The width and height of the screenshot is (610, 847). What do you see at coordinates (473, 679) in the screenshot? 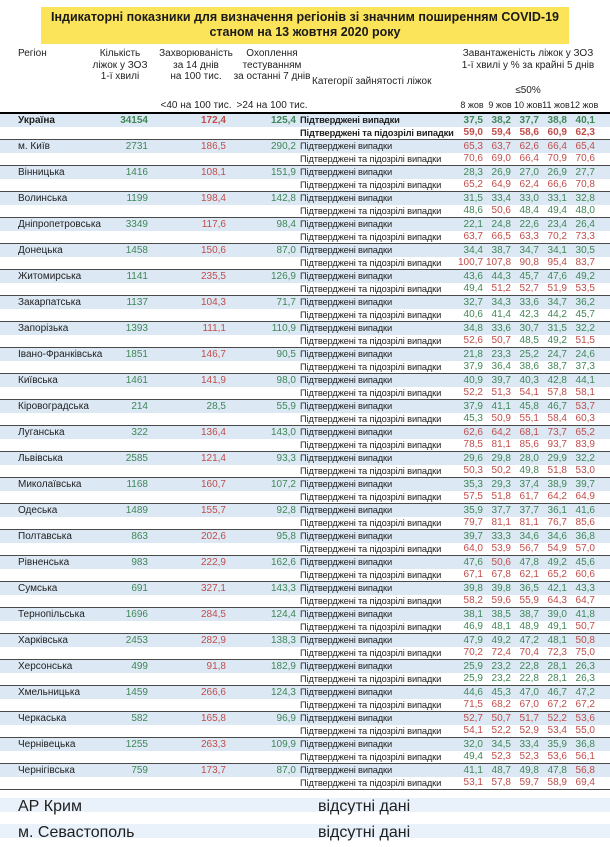
I see `occupancy-value: 25,9` at bounding box center [473, 679].